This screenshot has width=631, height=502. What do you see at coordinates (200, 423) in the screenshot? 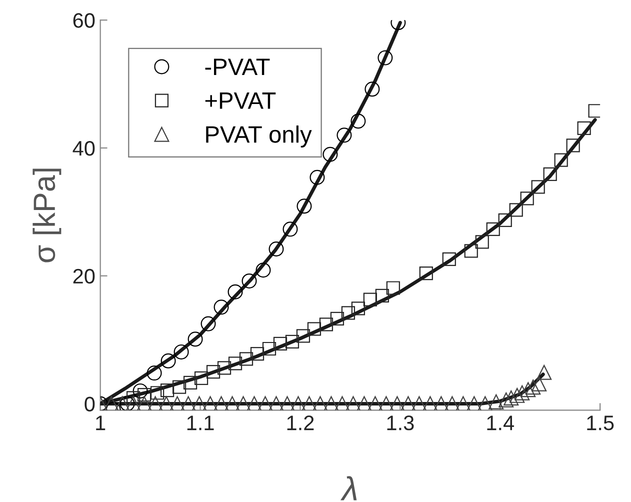
I see `x-tick-label: 1.1` at bounding box center [200, 423].